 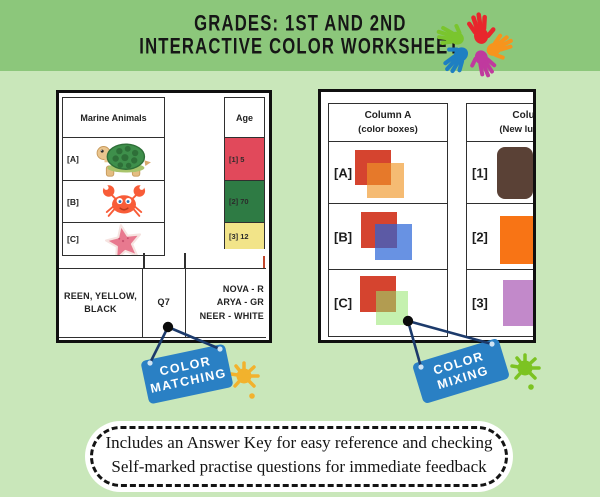 What do you see at coordinates (100, 295) in the screenshot?
I see `answer-text: REEN, YELLOW,` at bounding box center [100, 295].